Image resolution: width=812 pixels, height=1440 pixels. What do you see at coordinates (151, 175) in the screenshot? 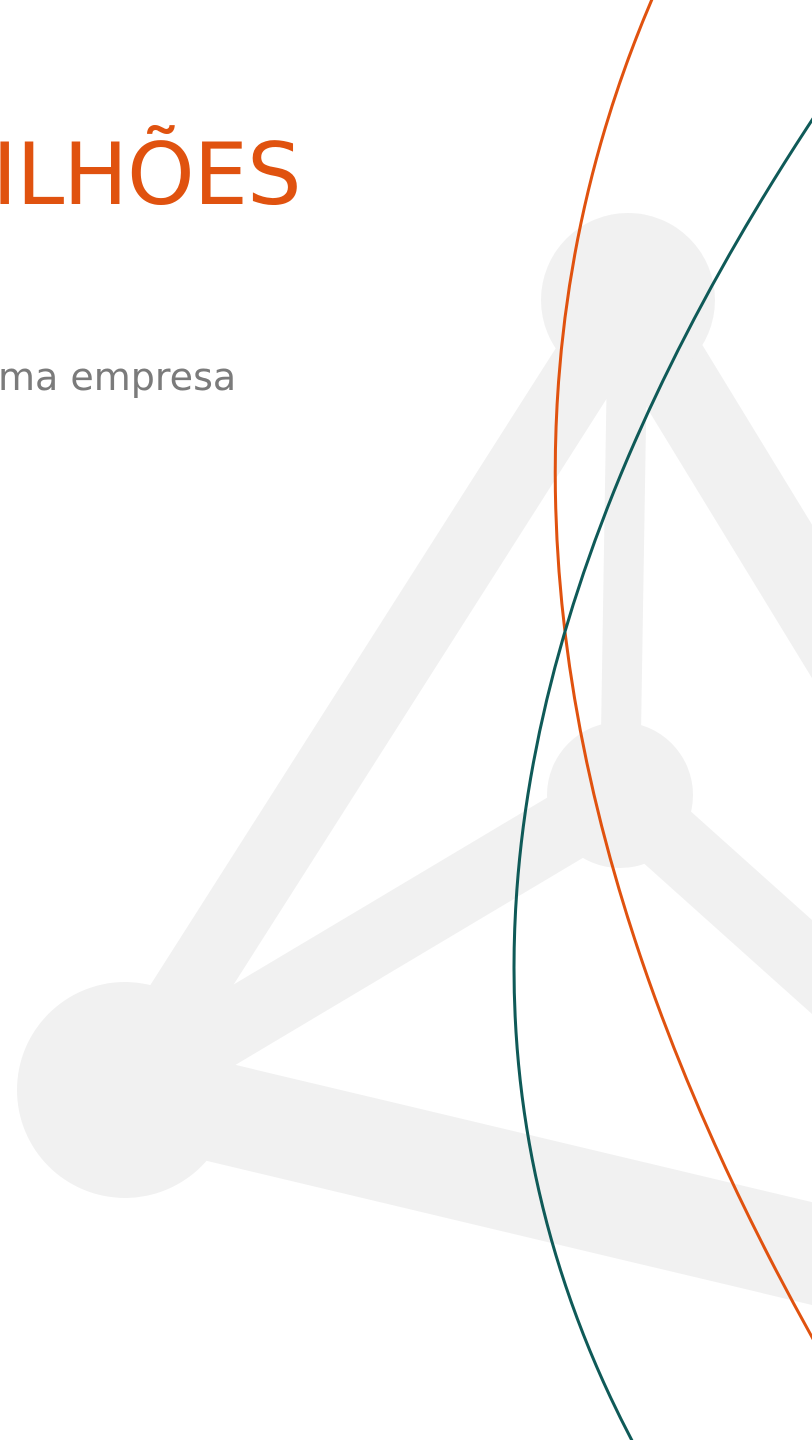
I see `page-title: ILHÕES` at bounding box center [151, 175].